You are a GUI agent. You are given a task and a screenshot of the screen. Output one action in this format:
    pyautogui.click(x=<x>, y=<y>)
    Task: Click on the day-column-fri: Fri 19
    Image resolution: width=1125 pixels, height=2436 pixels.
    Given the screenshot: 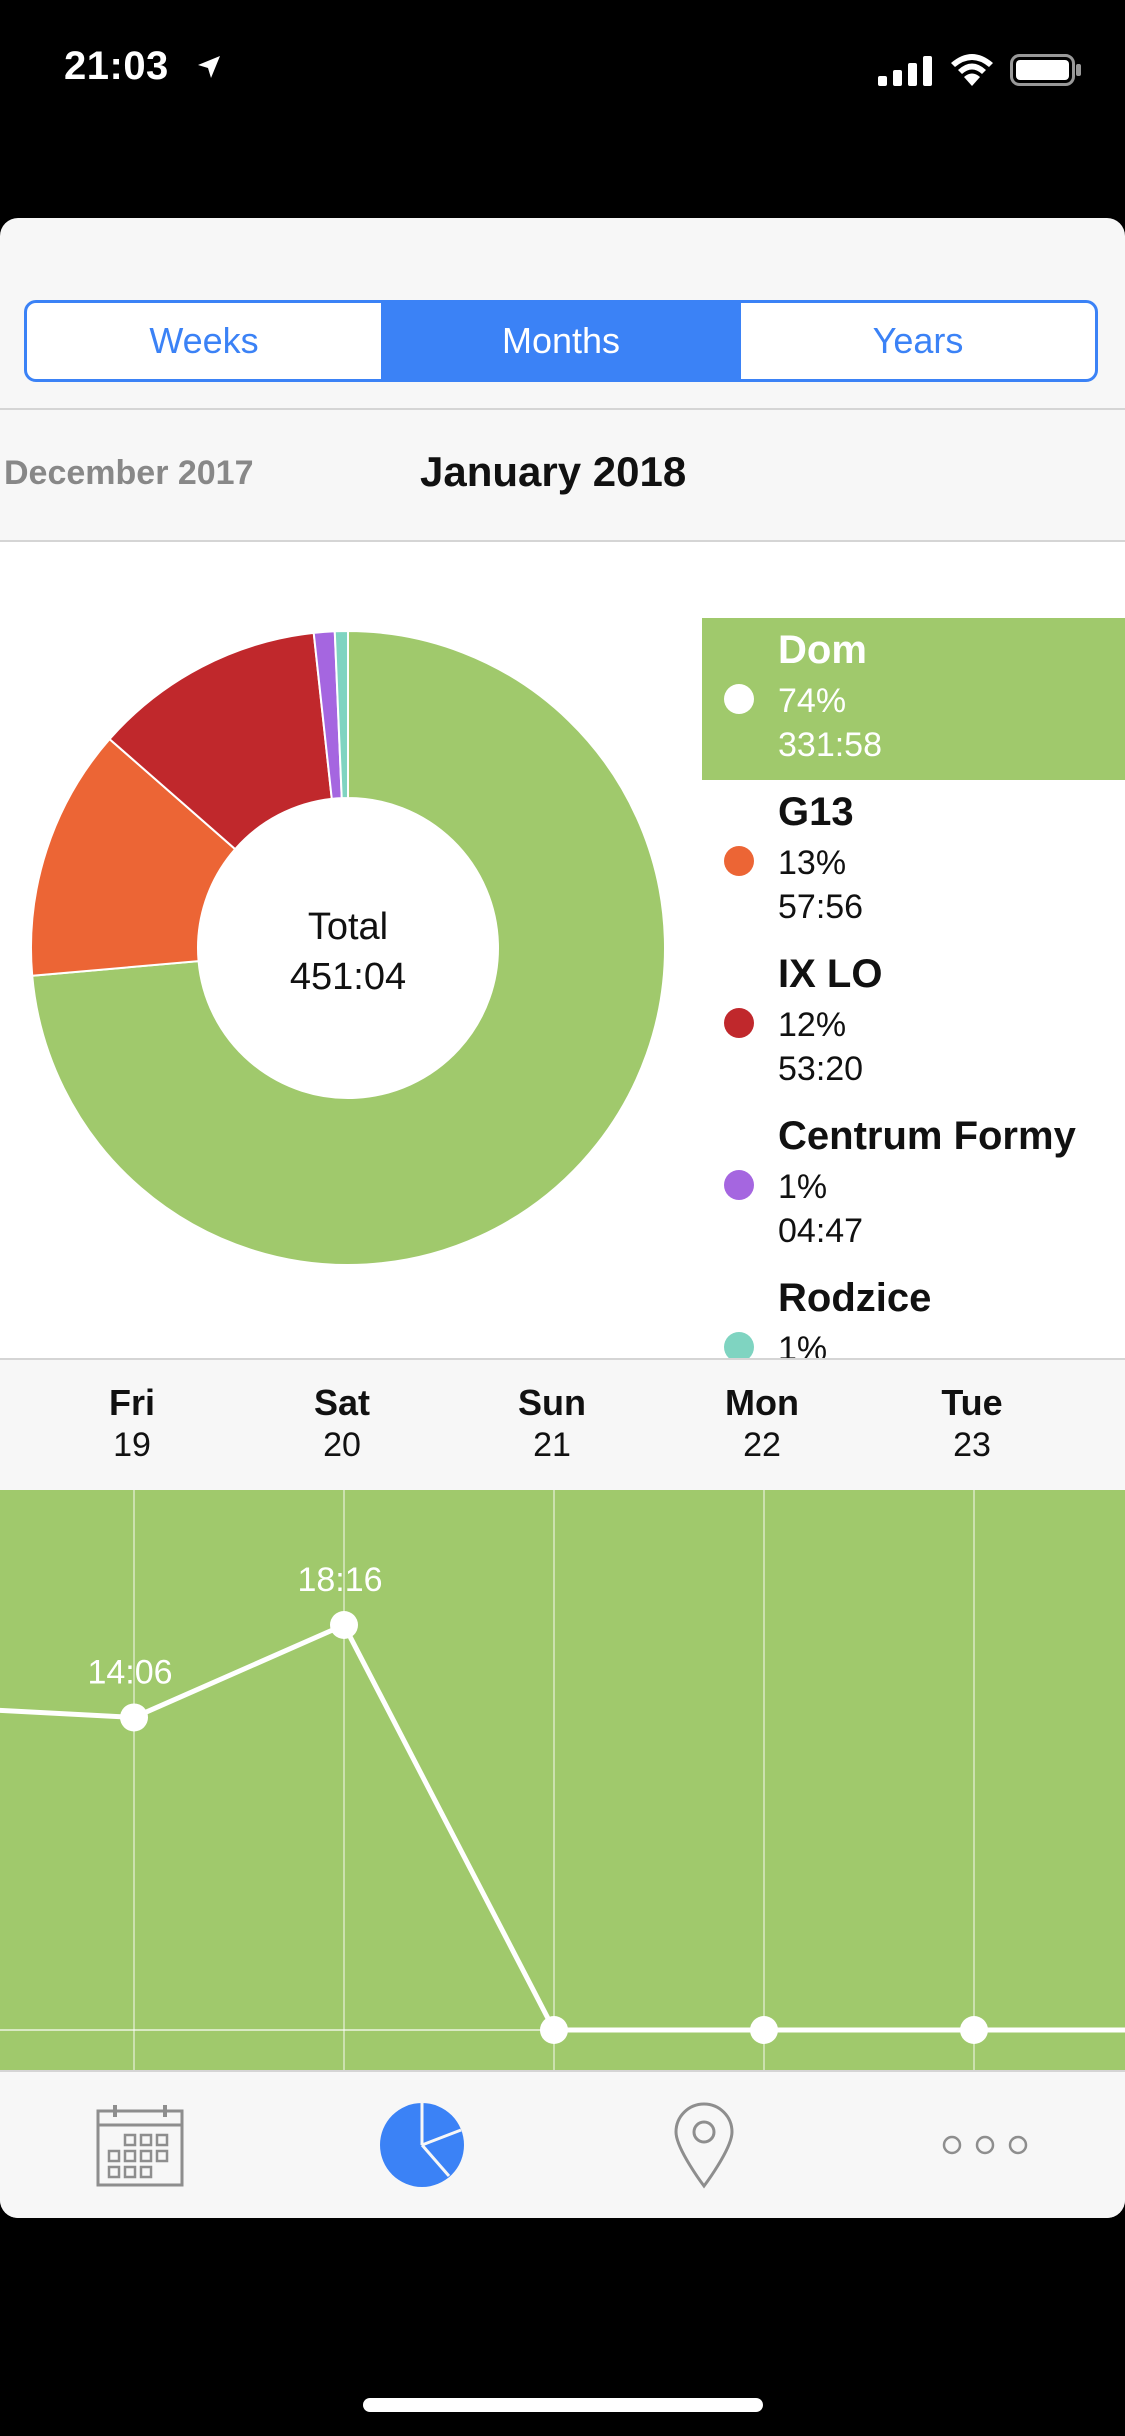 What is the action you would take?
    pyautogui.click(x=132, y=1424)
    